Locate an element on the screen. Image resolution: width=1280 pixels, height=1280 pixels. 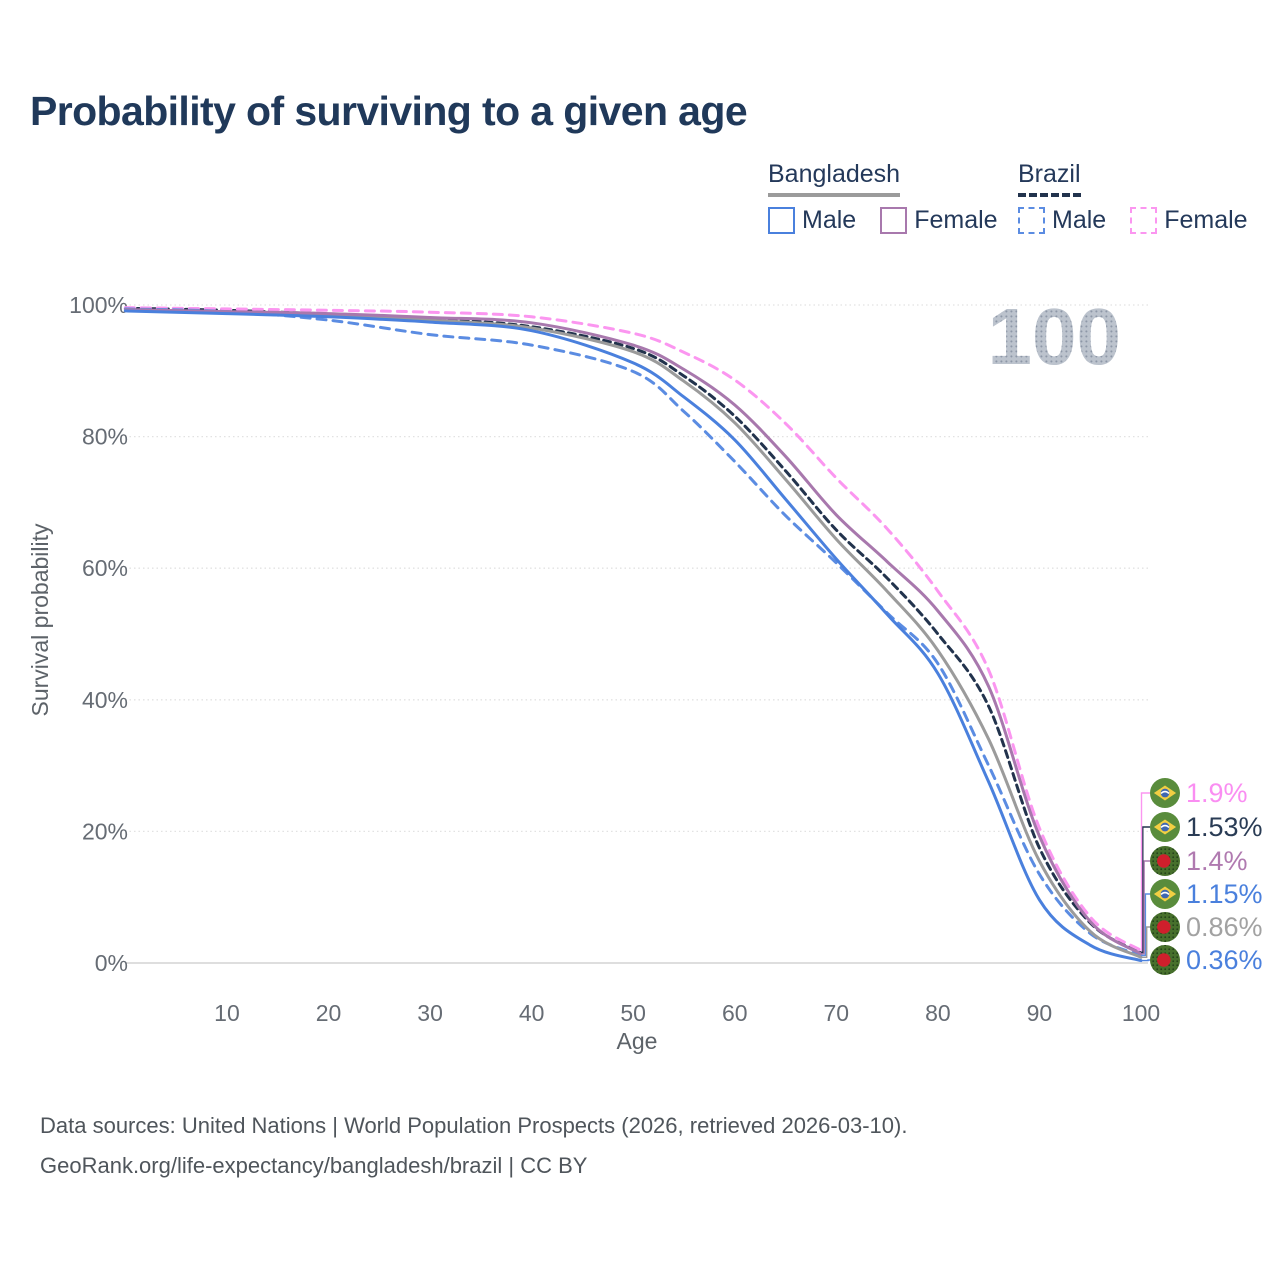
legend-item-brazil-female: Female is located at coordinates (1189, 220).